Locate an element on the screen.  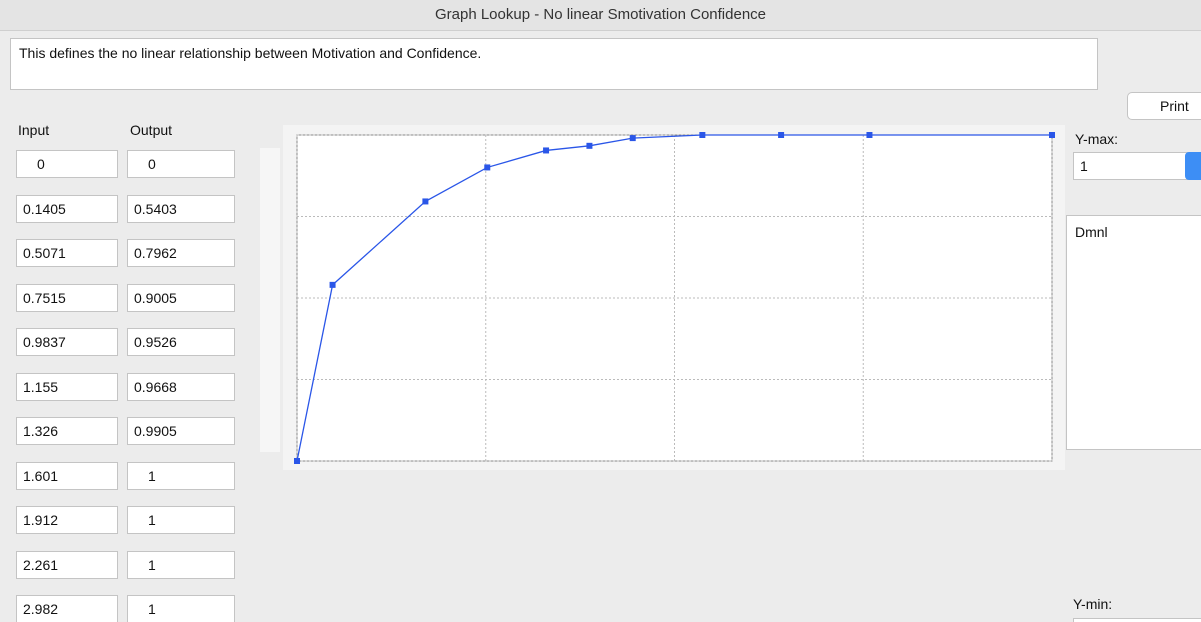
output-cell: 0.9905 is located at coordinates (181, 431).